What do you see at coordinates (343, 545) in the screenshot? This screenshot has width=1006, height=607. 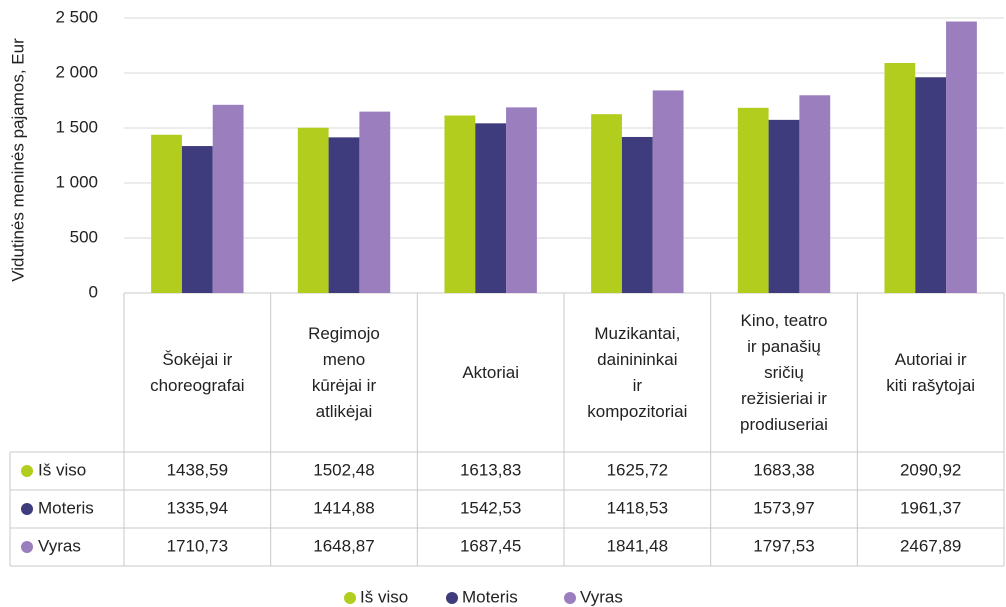 I see `table-value: 1648,87` at bounding box center [343, 545].